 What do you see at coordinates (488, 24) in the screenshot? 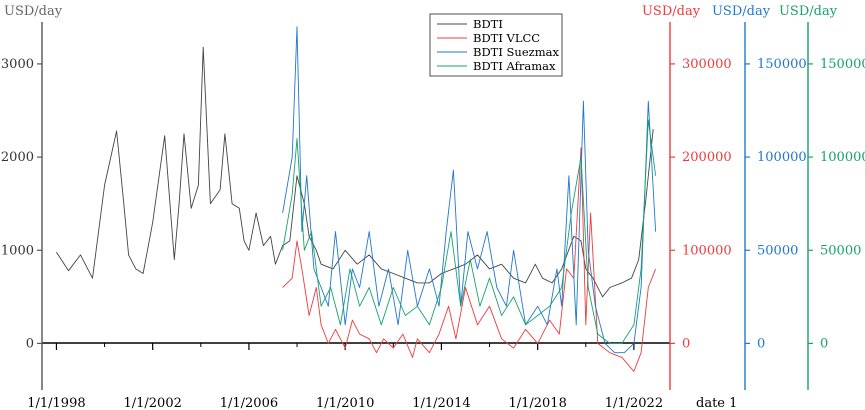
I see `legend-label-bdti: BDTI` at bounding box center [488, 24].